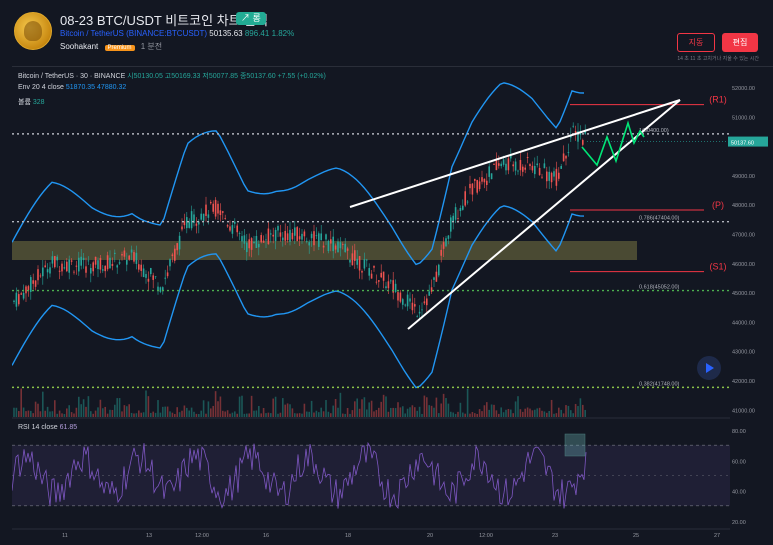  I want to click on symbol-change-pct: 1.82%, so click(283, 33).